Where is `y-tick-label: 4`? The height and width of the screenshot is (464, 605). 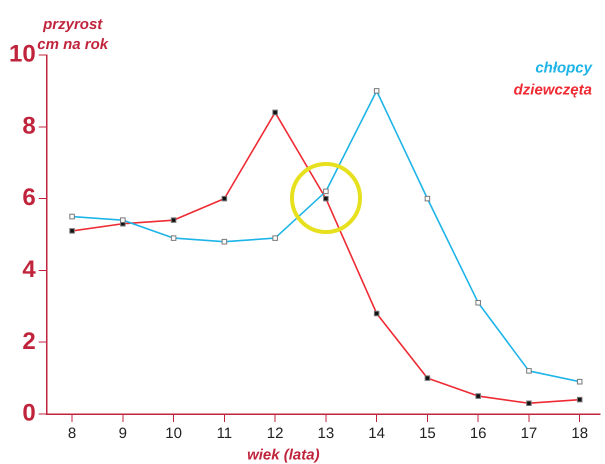 y-tick-label: 4 is located at coordinates (29, 270).